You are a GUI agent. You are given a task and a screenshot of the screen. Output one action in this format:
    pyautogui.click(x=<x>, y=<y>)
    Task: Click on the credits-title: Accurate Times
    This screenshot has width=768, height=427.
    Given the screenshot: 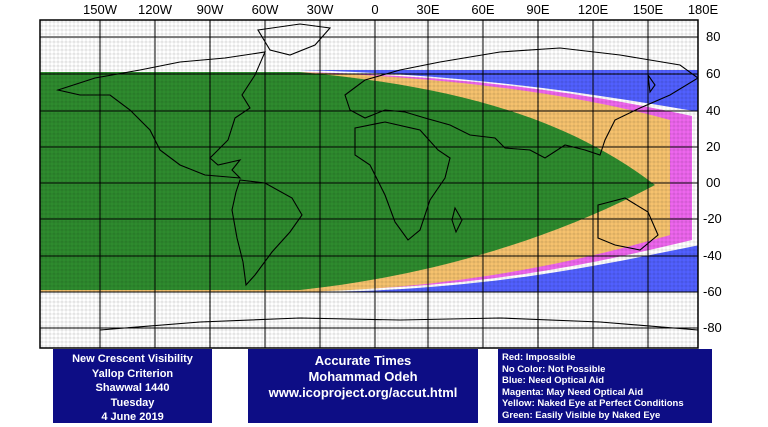 What is the action you would take?
    pyautogui.click(x=363, y=360)
    